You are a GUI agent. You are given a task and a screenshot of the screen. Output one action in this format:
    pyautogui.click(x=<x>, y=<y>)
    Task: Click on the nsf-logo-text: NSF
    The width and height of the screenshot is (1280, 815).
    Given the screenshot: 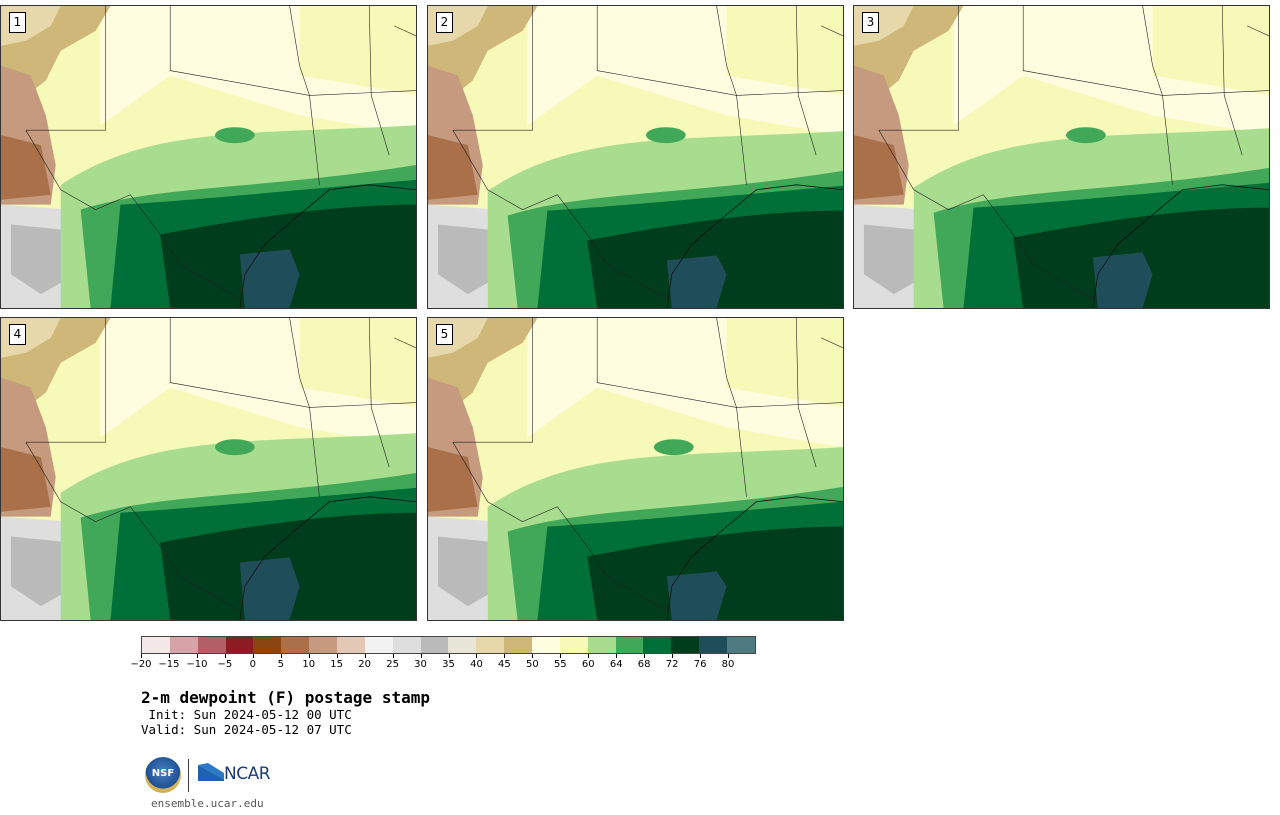 What is the action you would take?
    pyautogui.click(x=163, y=773)
    